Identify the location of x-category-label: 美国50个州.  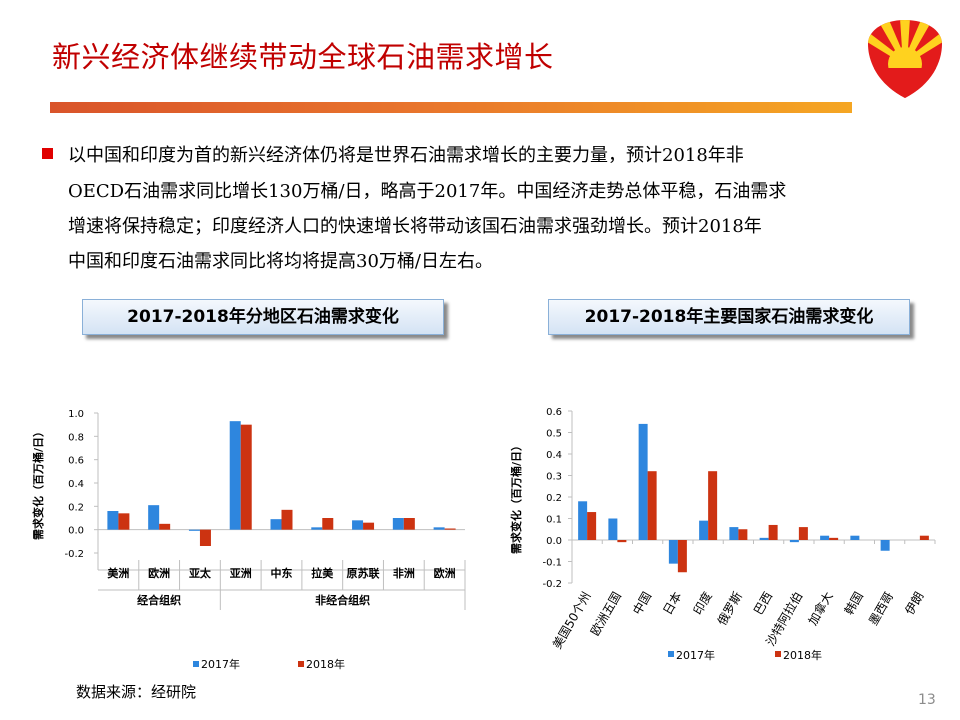
(572, 621).